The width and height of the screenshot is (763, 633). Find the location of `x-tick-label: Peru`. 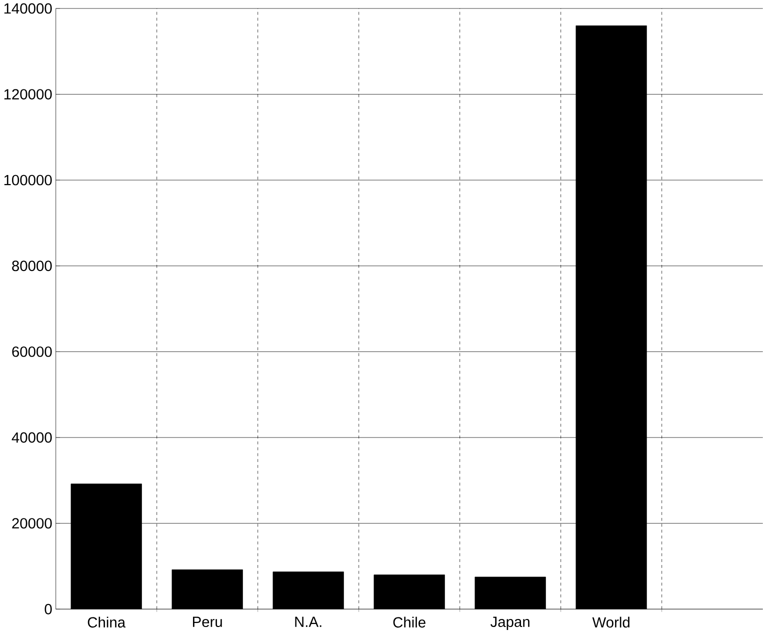

x-tick-label: Peru is located at coordinates (207, 621).